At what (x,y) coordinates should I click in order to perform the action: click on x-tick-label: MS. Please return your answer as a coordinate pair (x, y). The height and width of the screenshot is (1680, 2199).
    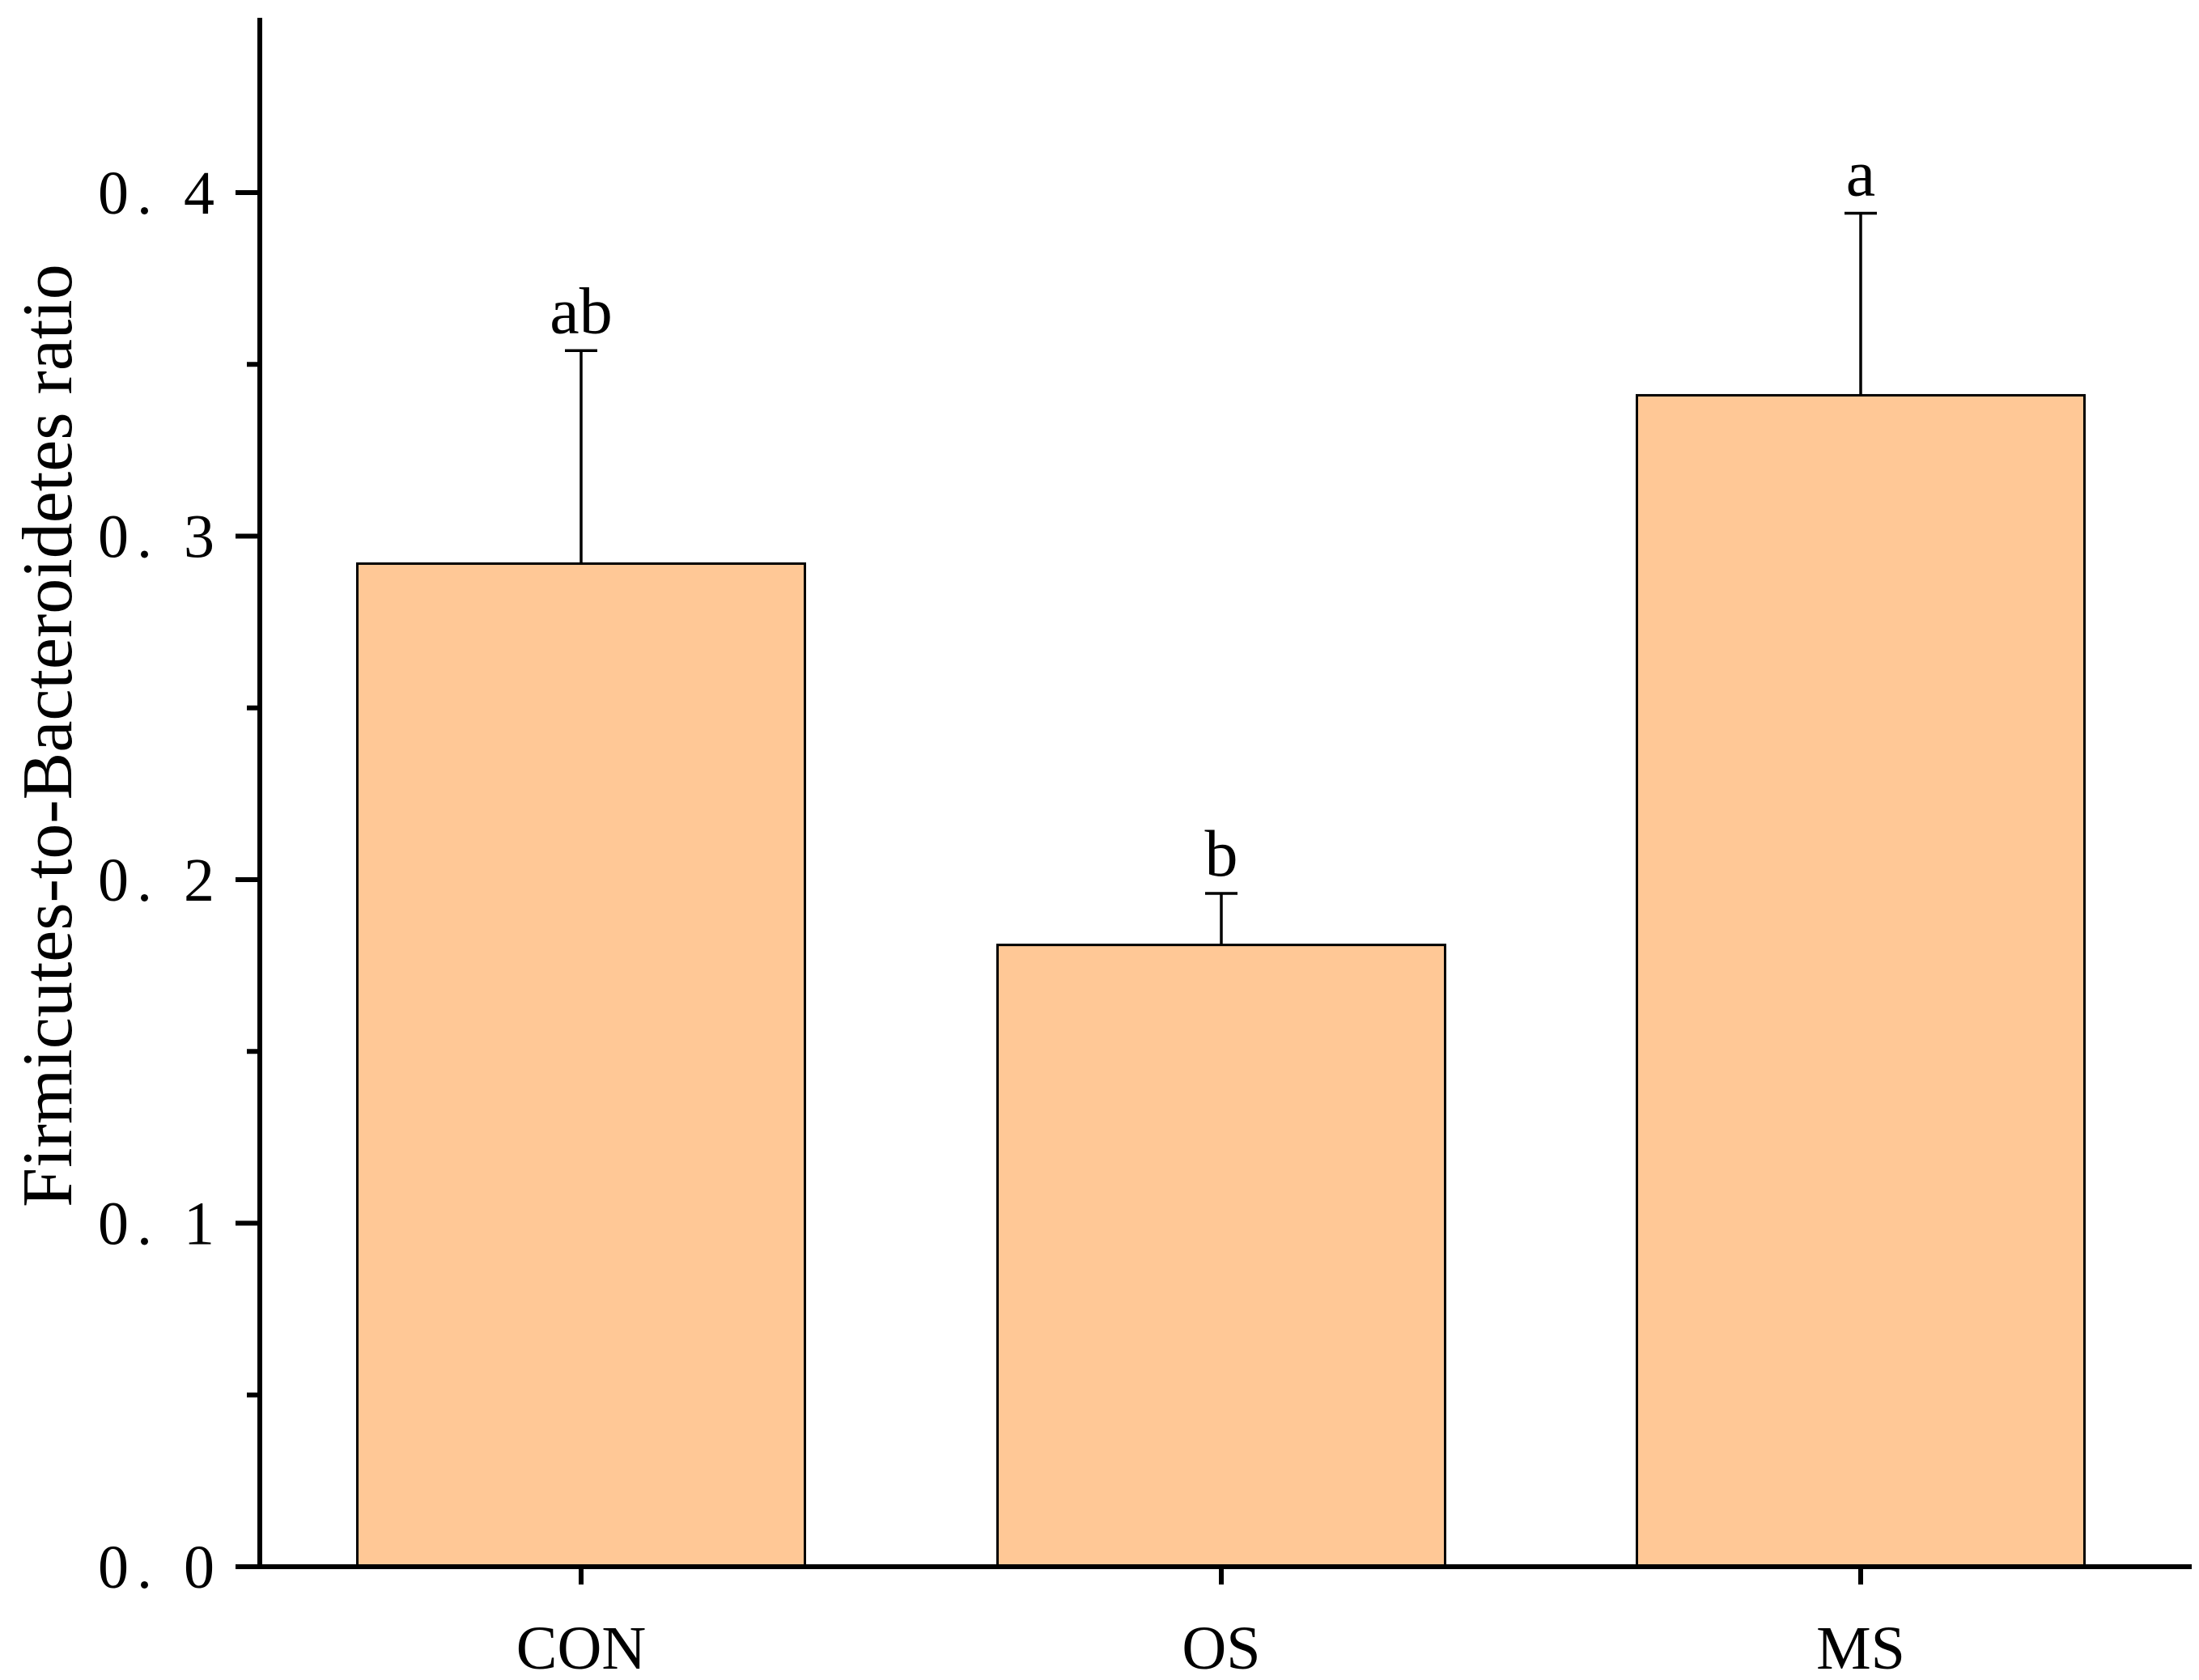
    Looking at the image, I should click on (1860, 1647).